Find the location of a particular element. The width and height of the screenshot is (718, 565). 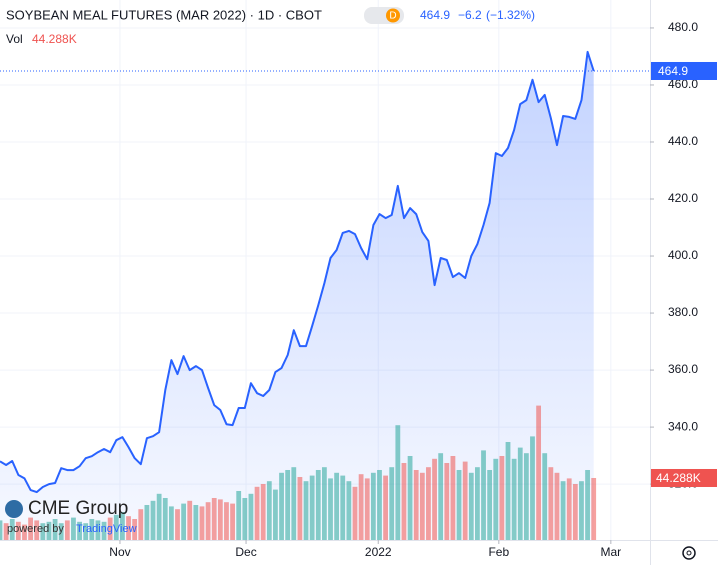

logo-text: CME Group is located at coordinates (78, 508).